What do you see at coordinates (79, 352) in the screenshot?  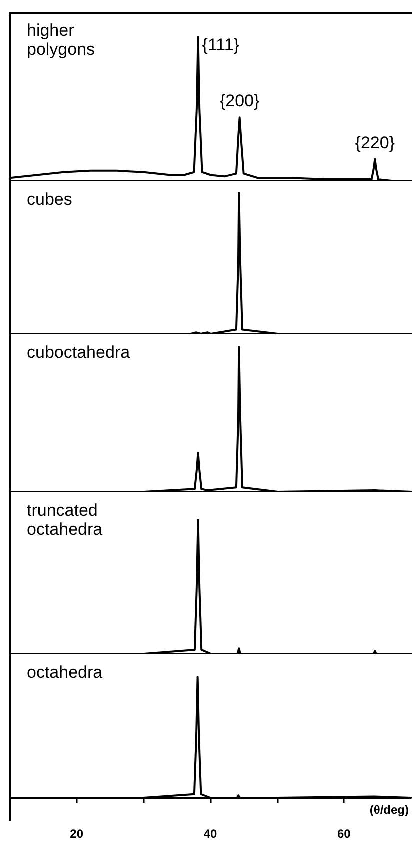 I see `chart-title: cuboctahedra` at bounding box center [79, 352].